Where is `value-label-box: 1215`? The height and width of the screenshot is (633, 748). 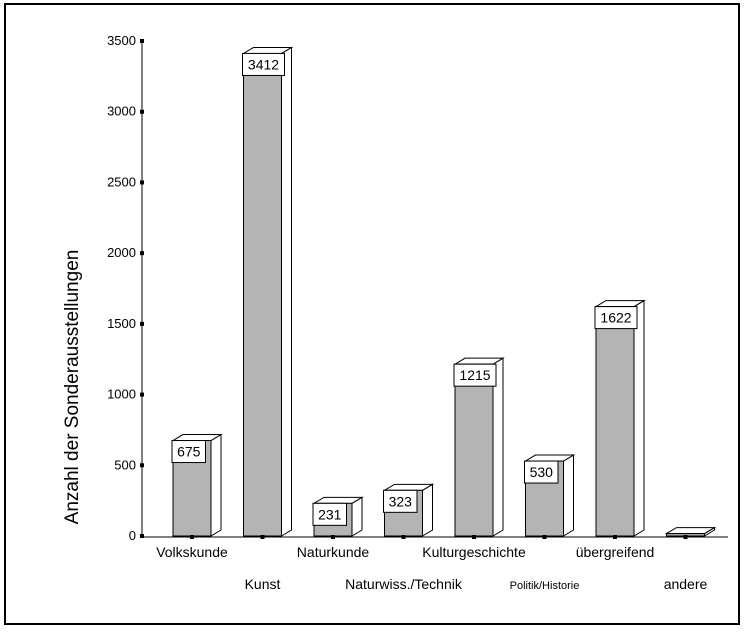 value-label-box: 1215 is located at coordinates (475, 375).